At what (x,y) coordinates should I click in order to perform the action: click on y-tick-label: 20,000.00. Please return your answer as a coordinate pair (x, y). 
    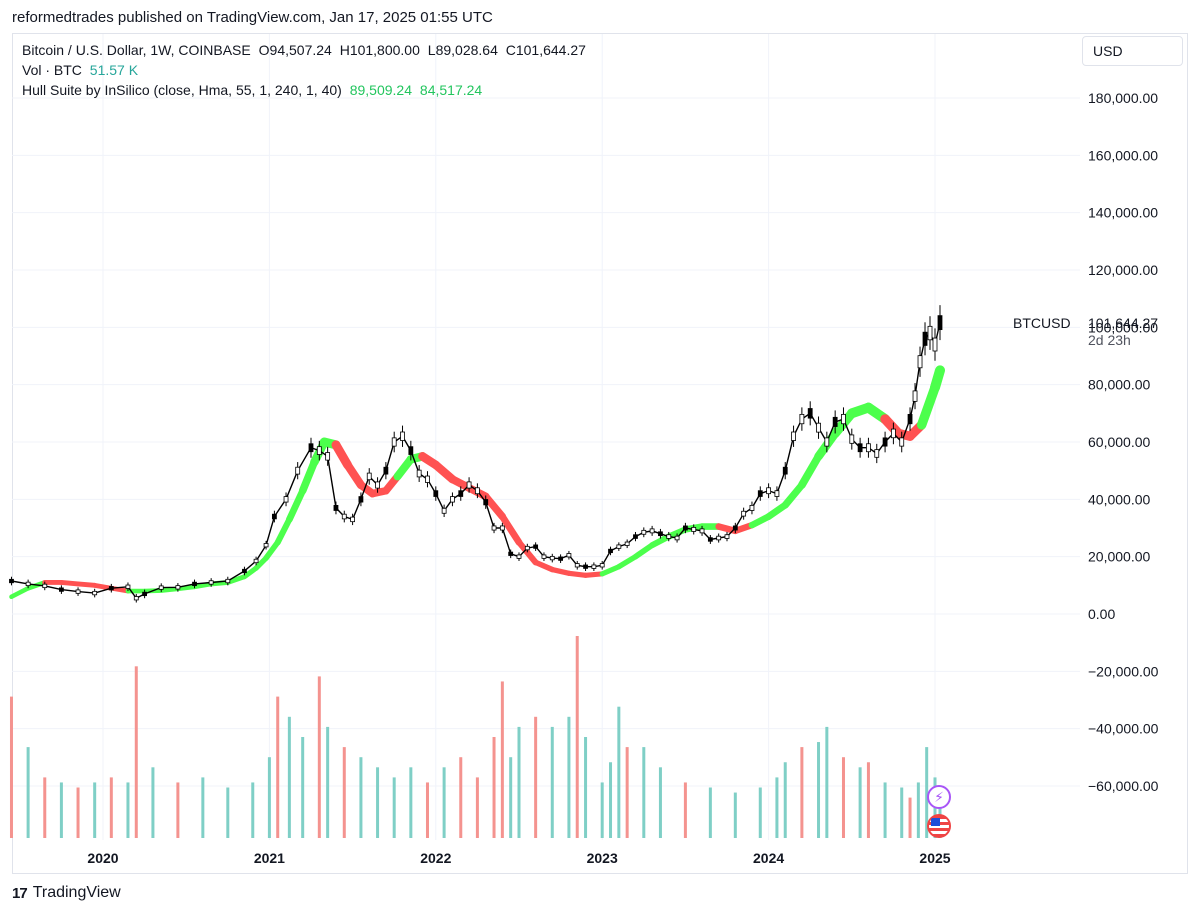
    Looking at the image, I should click on (1119, 557).